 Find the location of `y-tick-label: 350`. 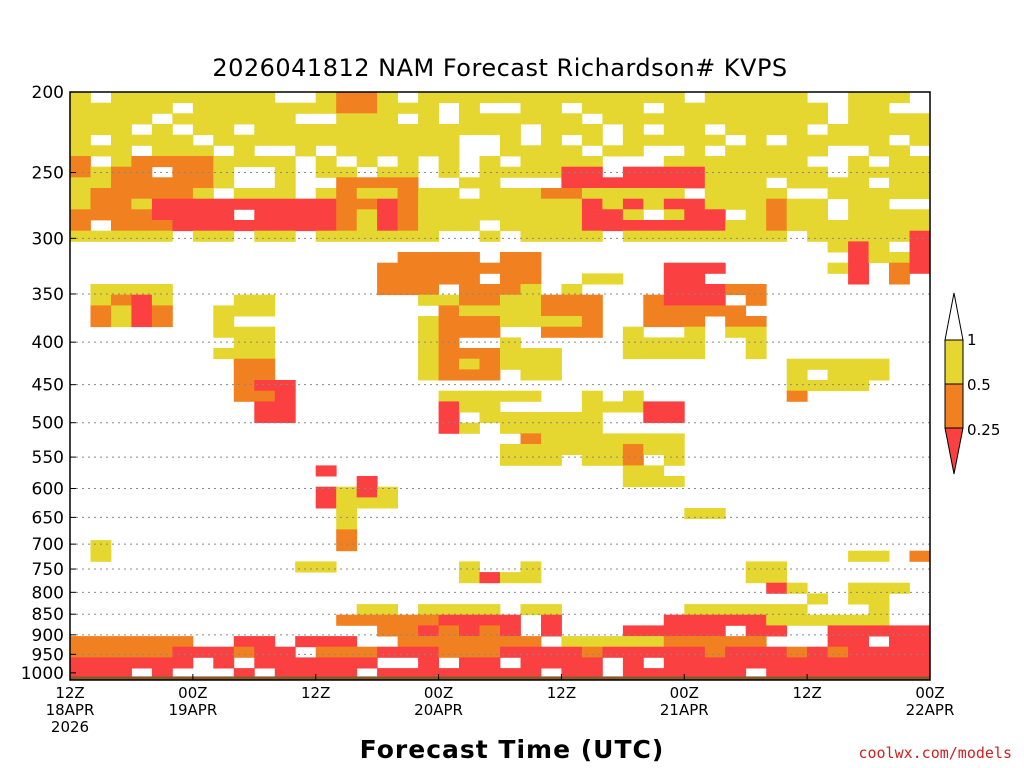

y-tick-label: 350 is located at coordinates (48, 295).